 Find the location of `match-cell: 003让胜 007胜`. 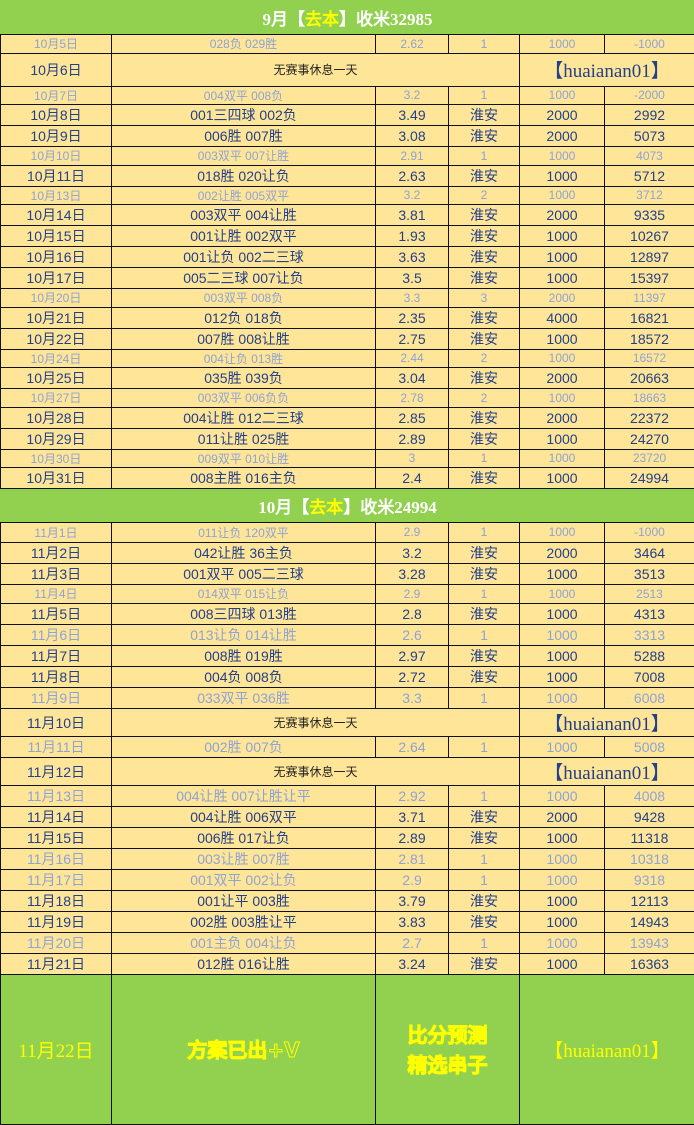

match-cell: 003让胜 007胜 is located at coordinates (244, 859).